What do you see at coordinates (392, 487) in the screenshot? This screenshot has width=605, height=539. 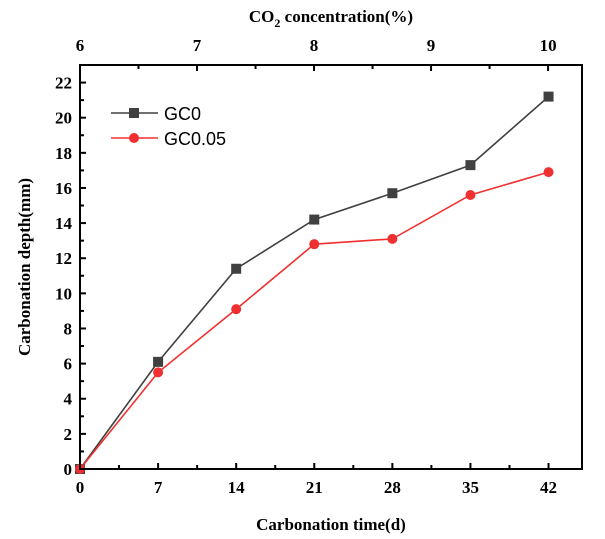 I see `x-tick-label: 28` at bounding box center [392, 487].